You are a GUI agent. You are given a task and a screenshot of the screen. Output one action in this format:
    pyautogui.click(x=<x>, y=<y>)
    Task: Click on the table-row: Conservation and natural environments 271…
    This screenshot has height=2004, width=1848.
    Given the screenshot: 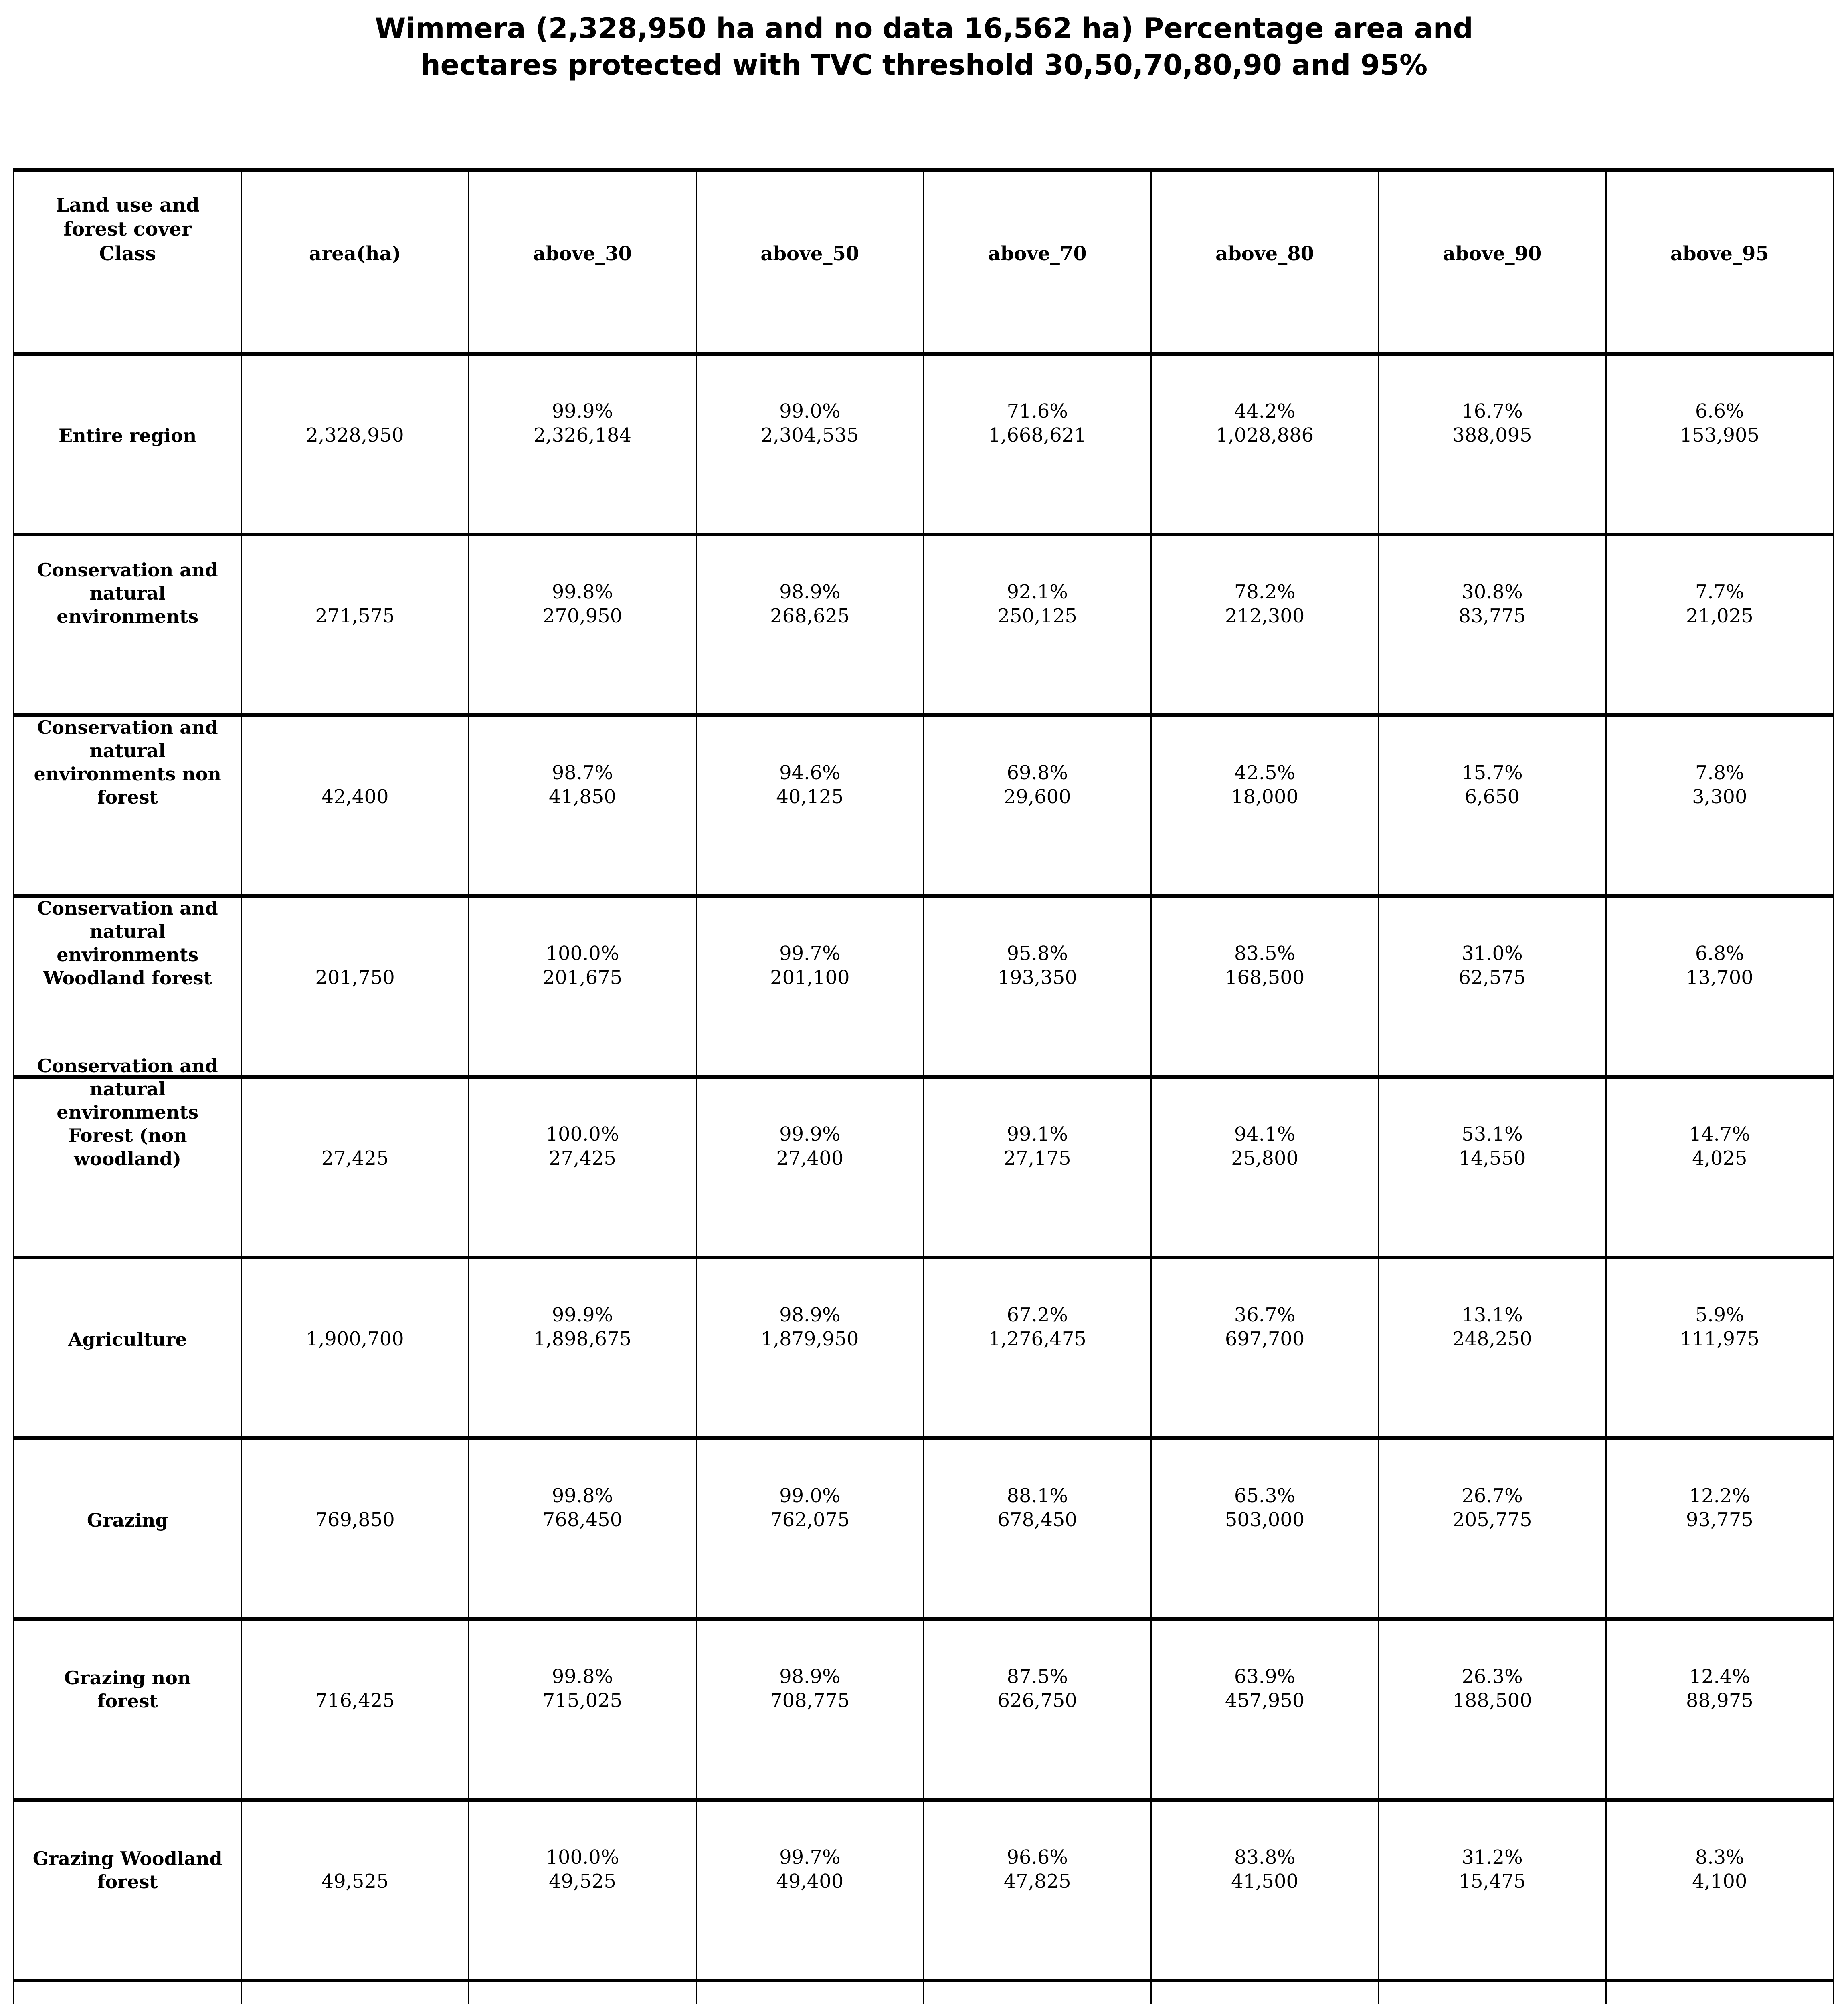 What is the action you would take?
    pyautogui.click(x=923, y=624)
    